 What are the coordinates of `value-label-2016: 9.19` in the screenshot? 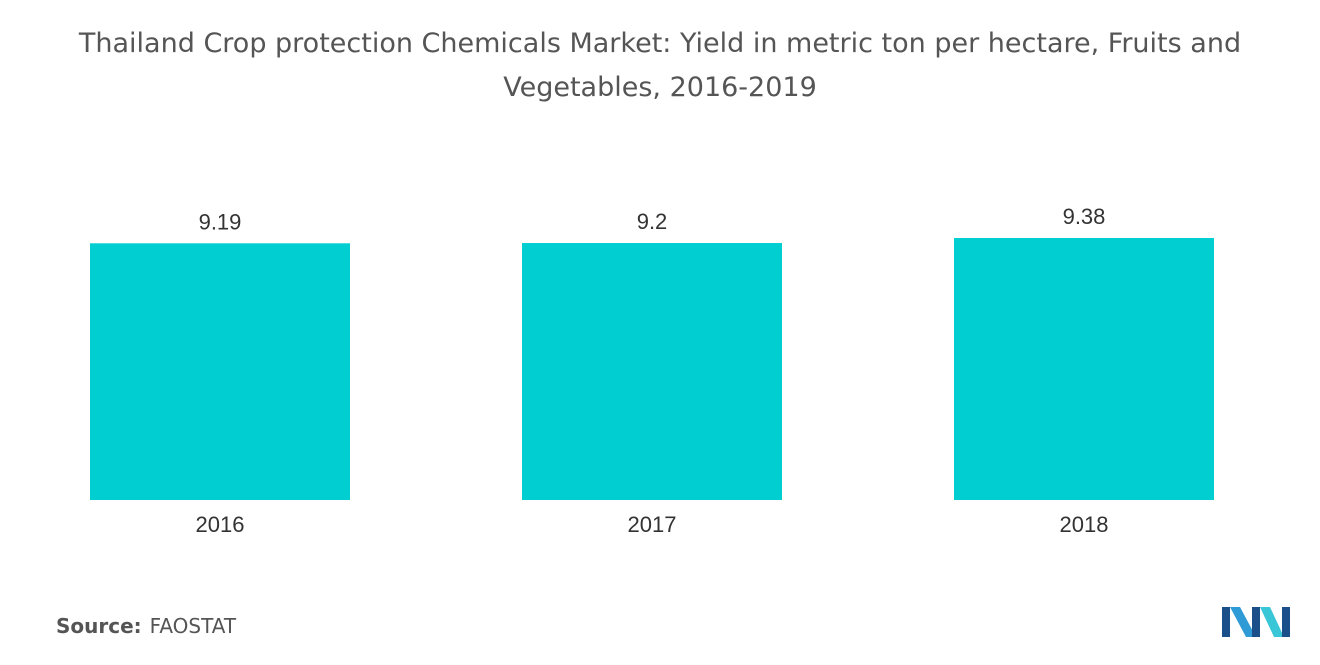 It's located at (220, 221).